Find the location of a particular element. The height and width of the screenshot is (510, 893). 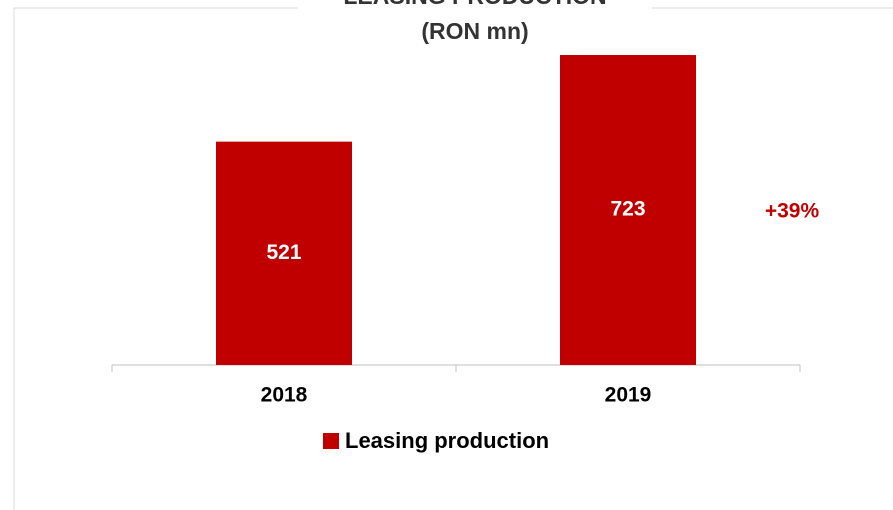

x-tick-label: 2018 is located at coordinates (284, 395).